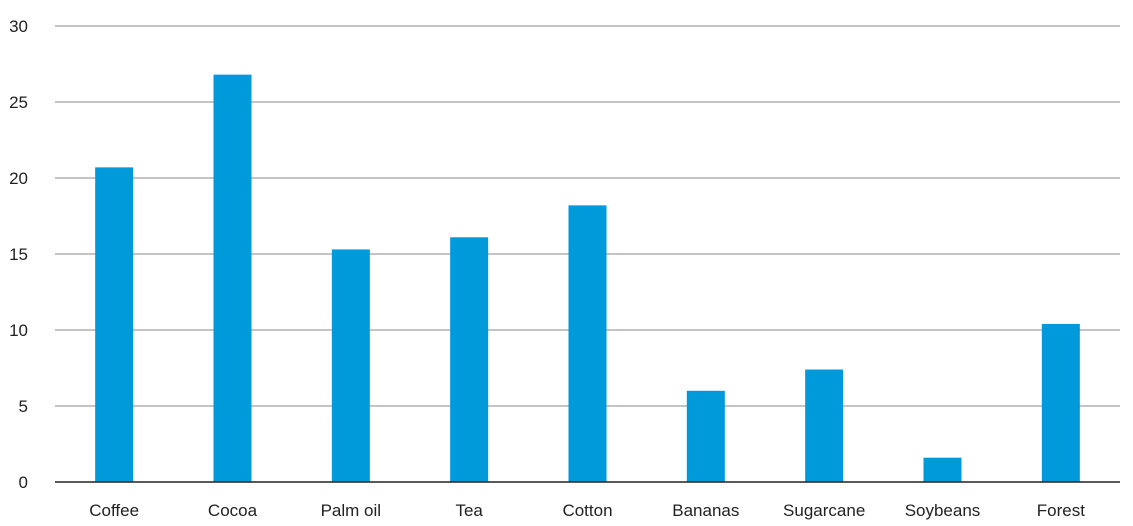 This screenshot has height=526, width=1133. Describe the element at coordinates (233, 510) in the screenshot. I see `x-tick-label: Cocoa` at that location.